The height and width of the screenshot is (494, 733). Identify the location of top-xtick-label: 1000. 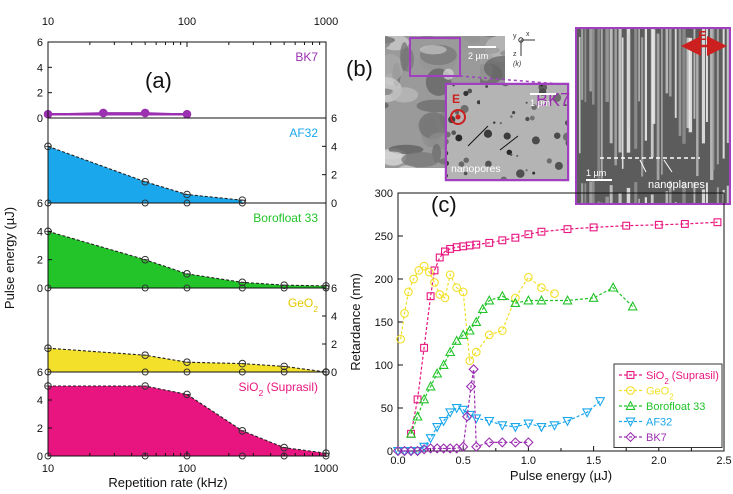
(326, 22).